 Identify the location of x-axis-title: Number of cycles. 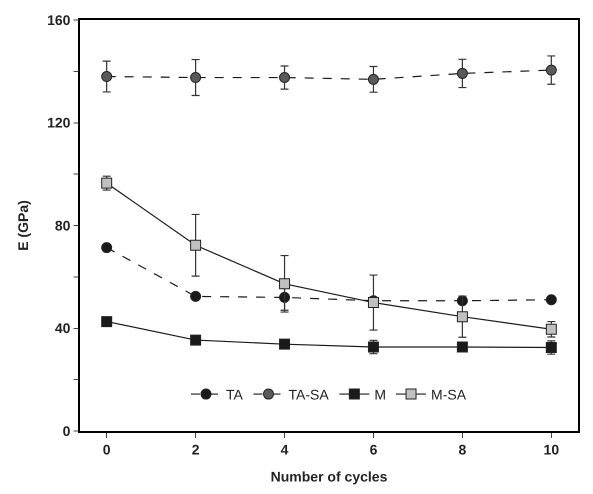
(329, 476).